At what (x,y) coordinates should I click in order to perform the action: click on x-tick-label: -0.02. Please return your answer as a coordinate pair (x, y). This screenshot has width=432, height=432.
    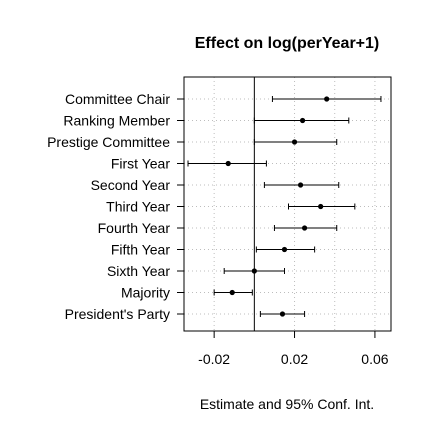
    Looking at the image, I should click on (214, 359).